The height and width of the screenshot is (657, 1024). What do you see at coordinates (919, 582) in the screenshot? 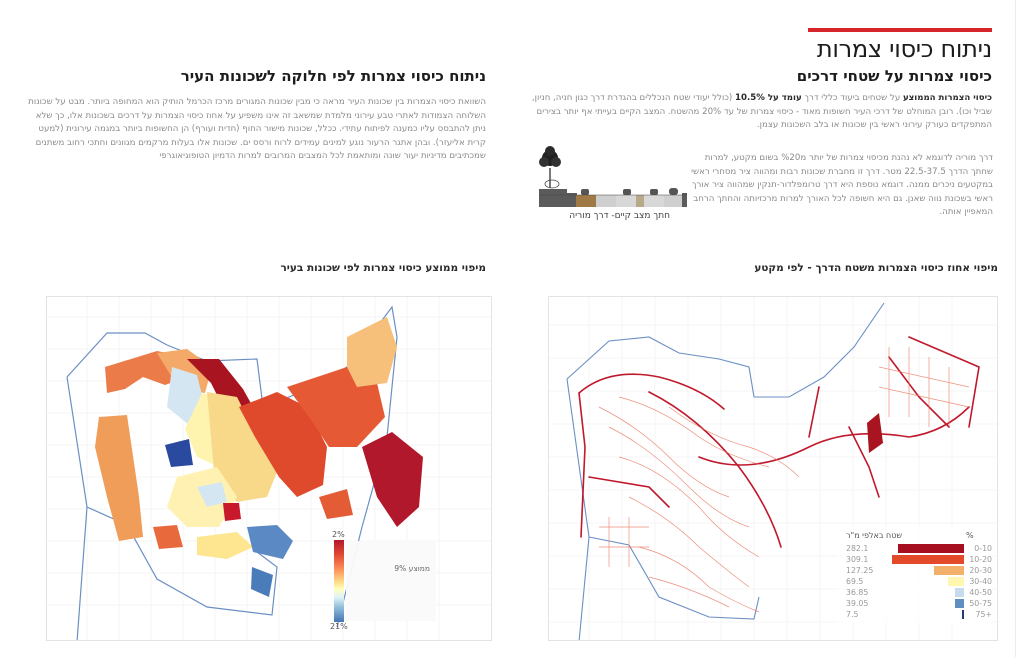
I see `legend-row: 69.5 30-40` at bounding box center [919, 582].